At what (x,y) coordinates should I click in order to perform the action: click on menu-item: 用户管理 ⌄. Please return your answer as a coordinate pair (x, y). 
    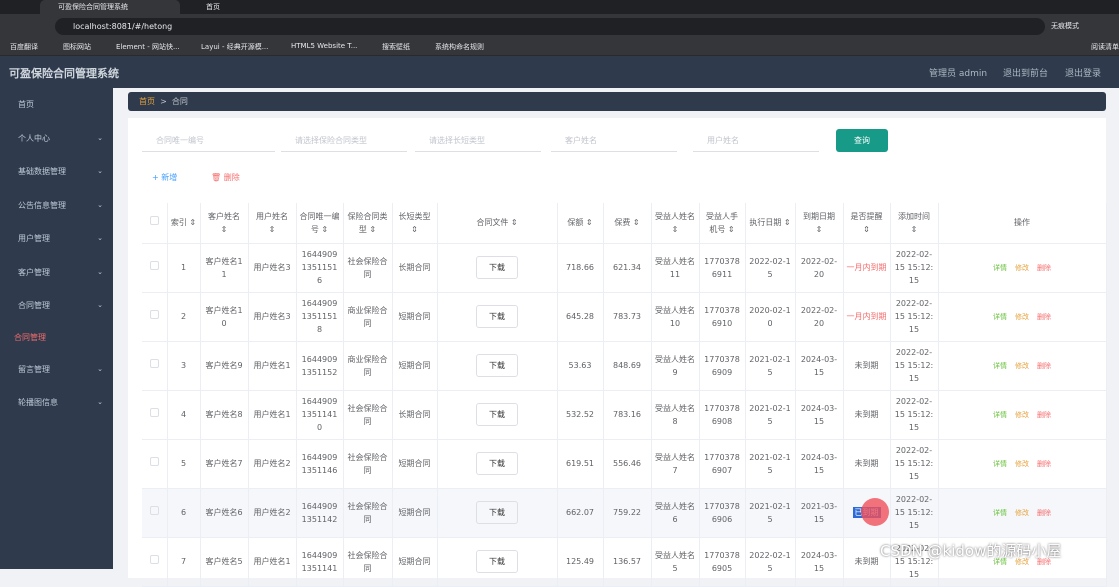
    Looking at the image, I should click on (56, 238).